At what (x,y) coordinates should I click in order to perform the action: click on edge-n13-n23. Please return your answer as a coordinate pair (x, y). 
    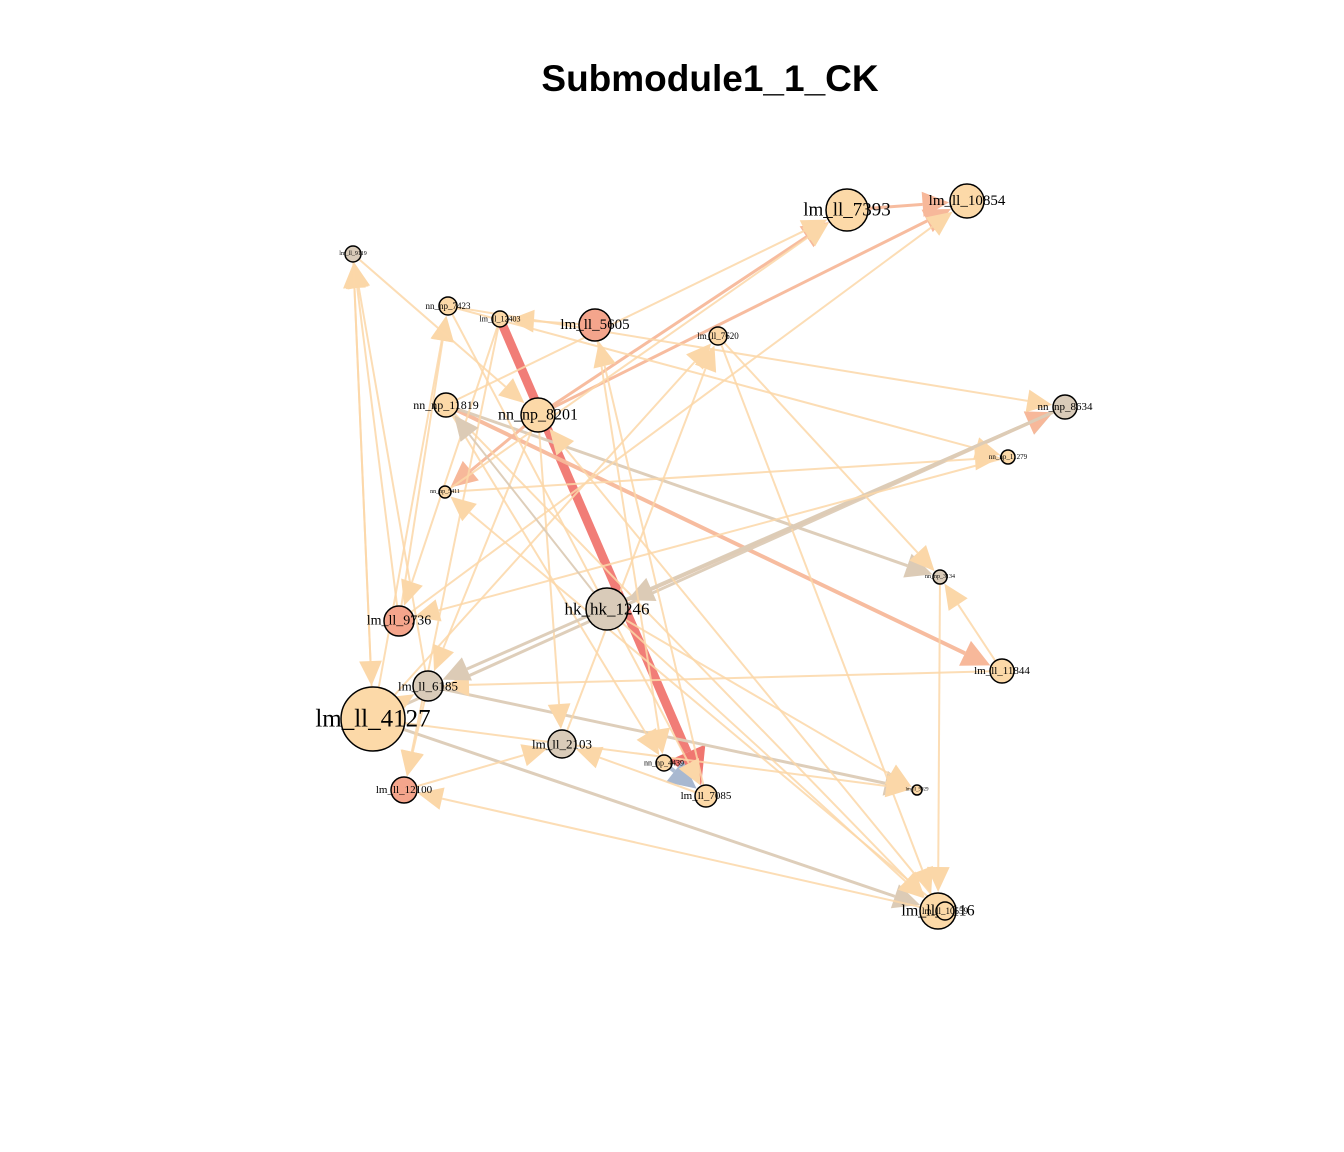
    Looking at the image, I should click on (765, 753).